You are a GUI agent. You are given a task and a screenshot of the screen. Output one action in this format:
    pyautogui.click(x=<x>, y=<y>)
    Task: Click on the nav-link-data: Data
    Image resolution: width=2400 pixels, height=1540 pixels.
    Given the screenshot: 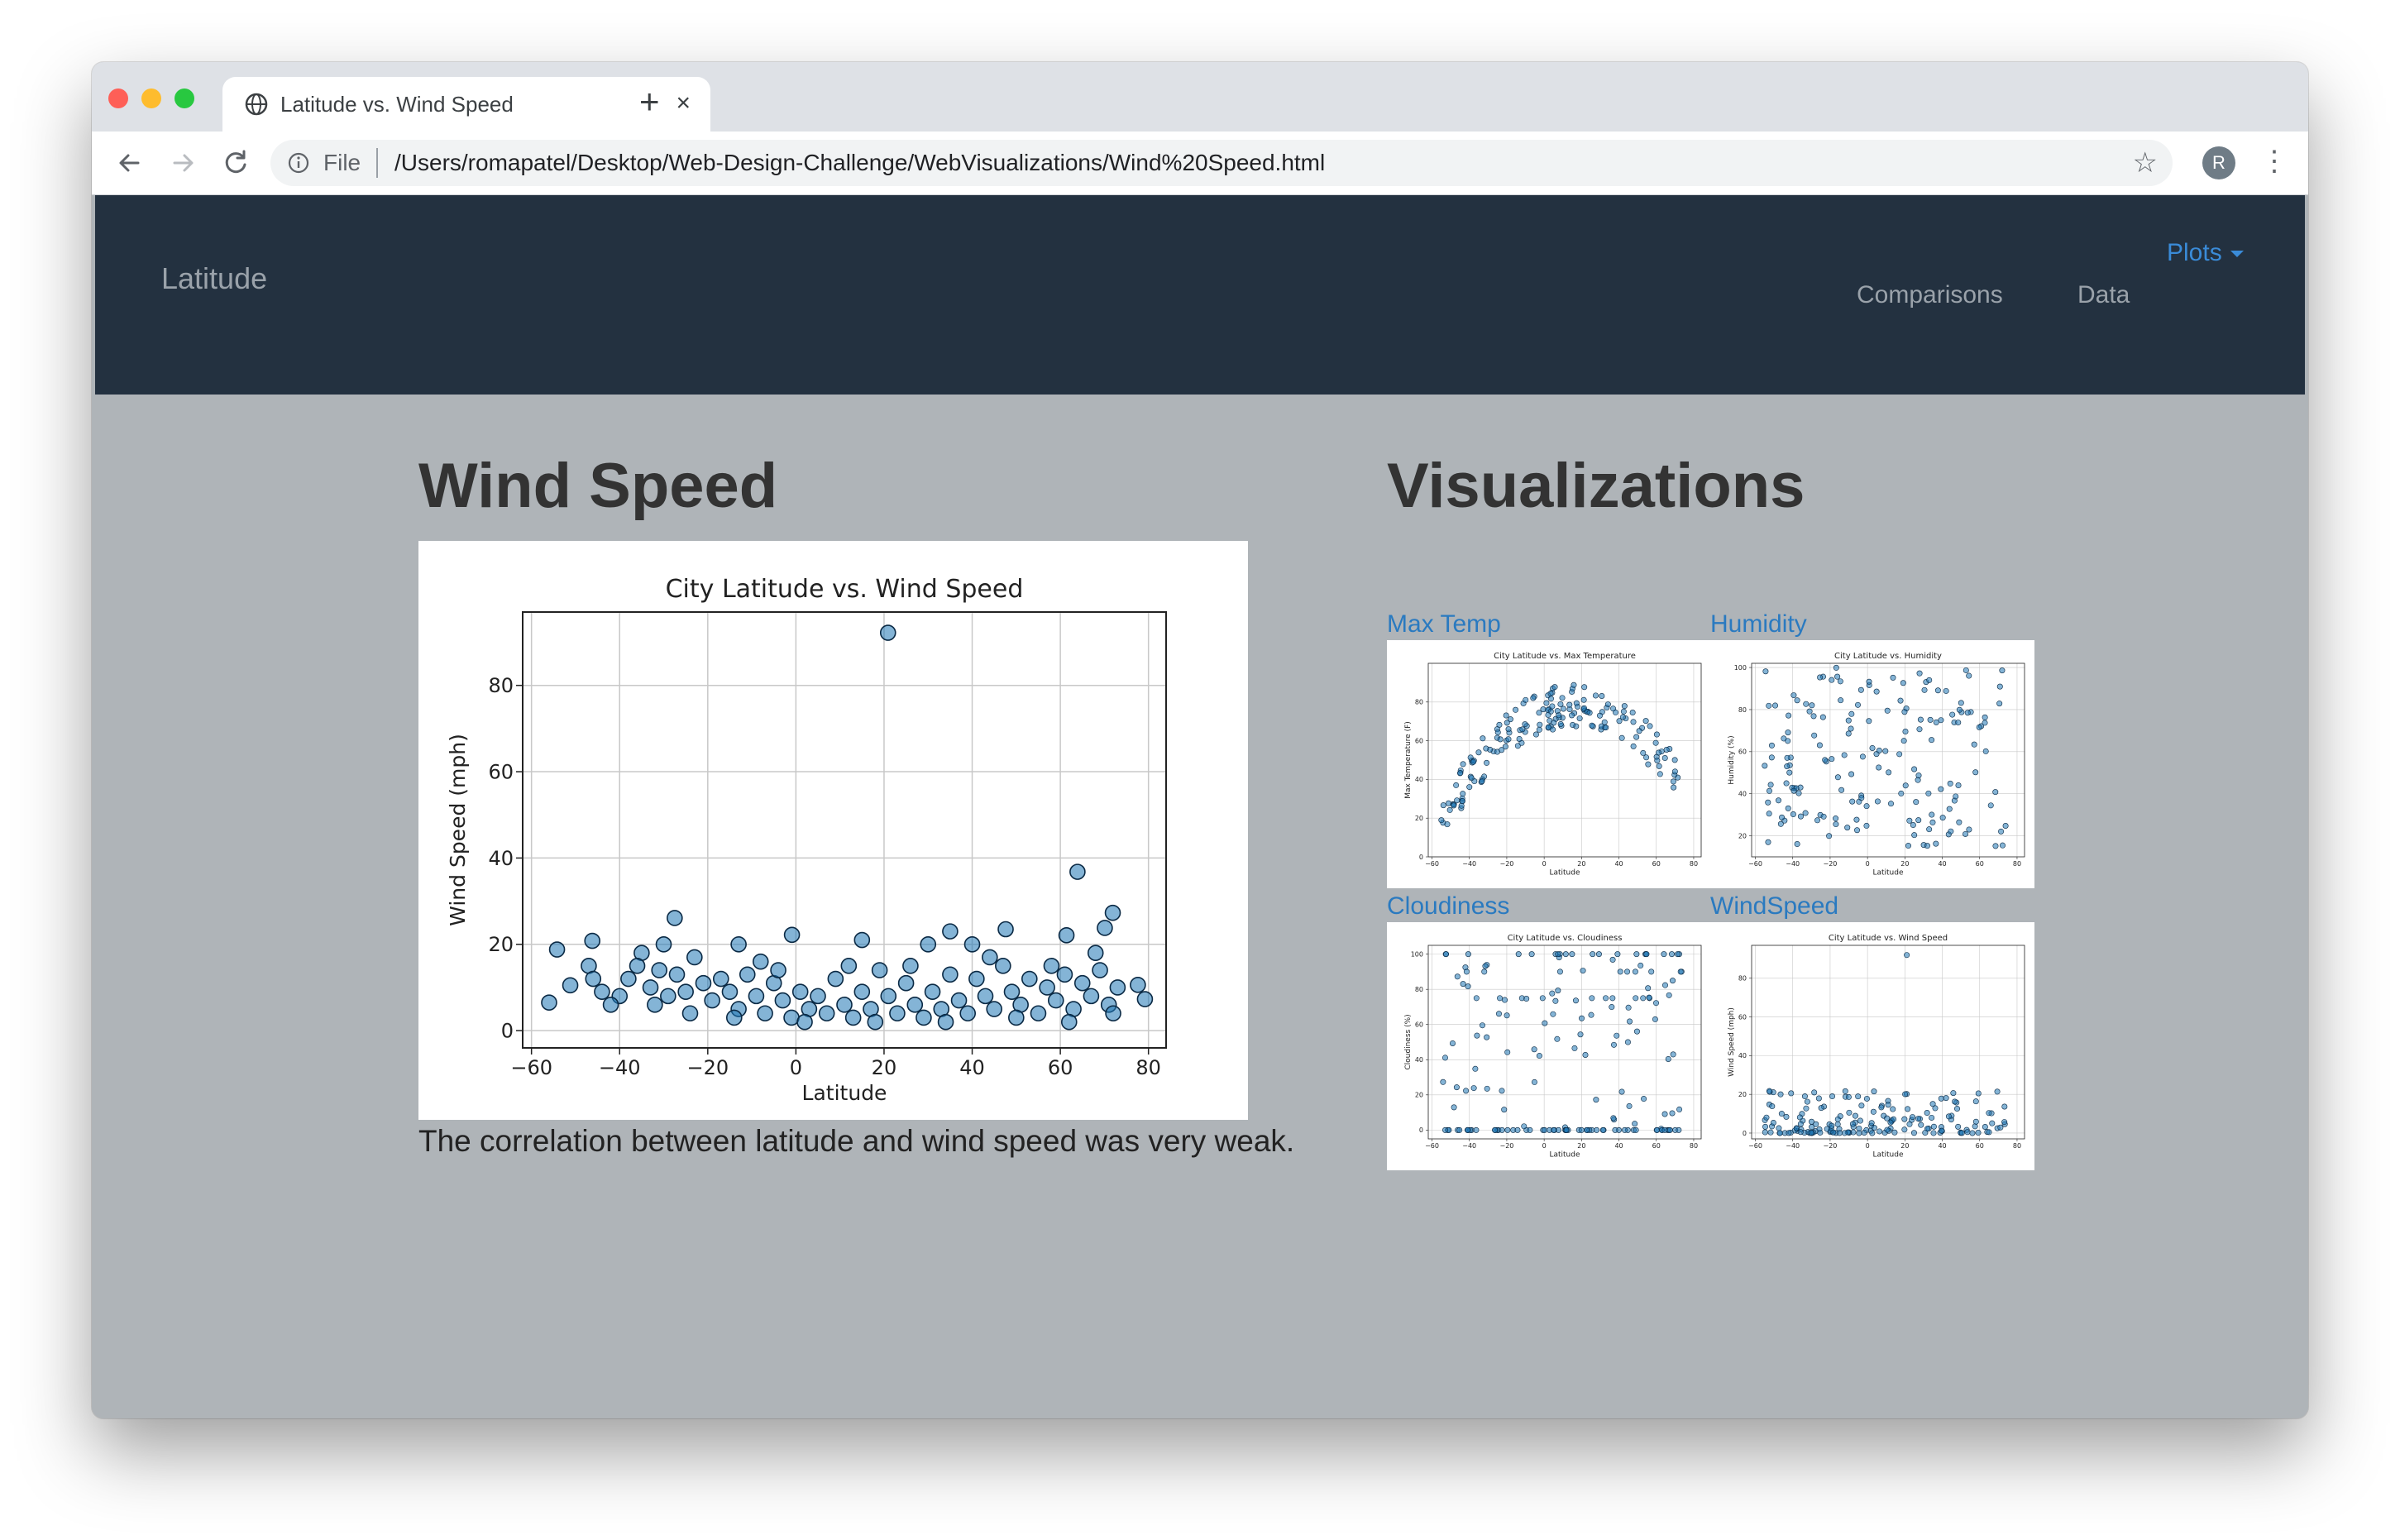 What is the action you would take?
    pyautogui.click(x=2103, y=294)
    